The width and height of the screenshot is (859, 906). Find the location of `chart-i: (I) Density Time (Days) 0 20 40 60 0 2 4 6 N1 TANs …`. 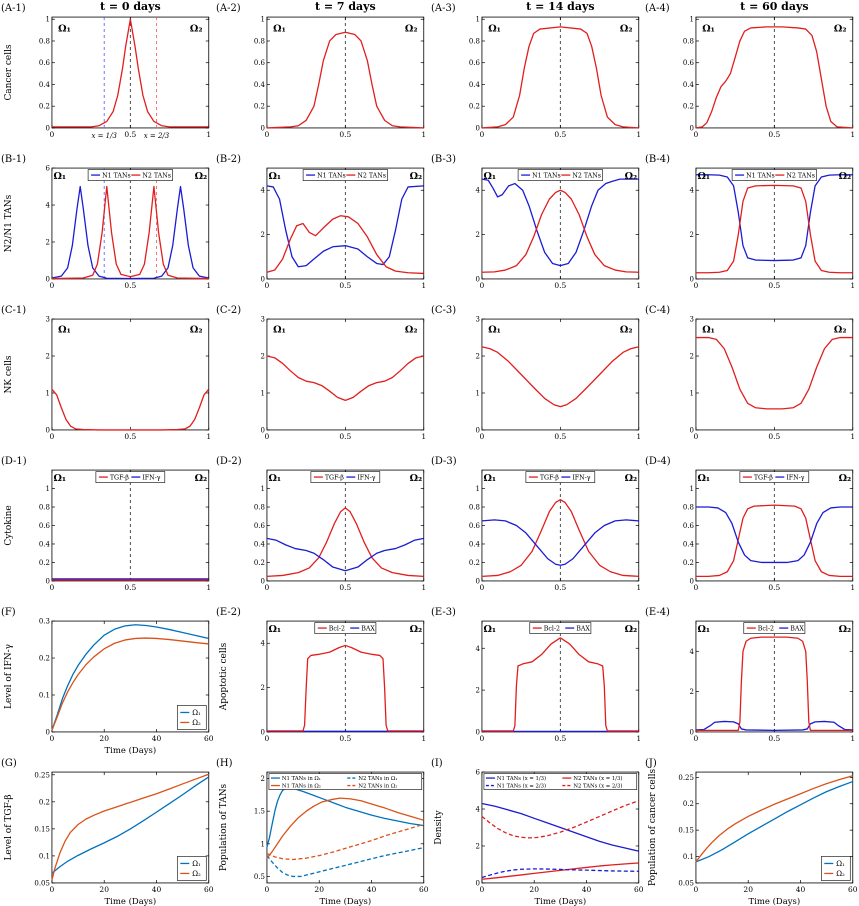

chart-i: (I) Density Time (Days) 0 20 40 60 0 2 4 6 N1 TANs … is located at coordinates (536, 832).